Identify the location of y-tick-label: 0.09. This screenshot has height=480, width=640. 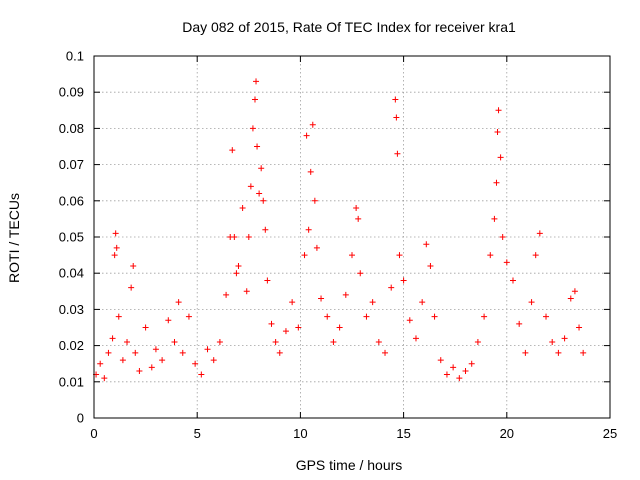
(71, 92).